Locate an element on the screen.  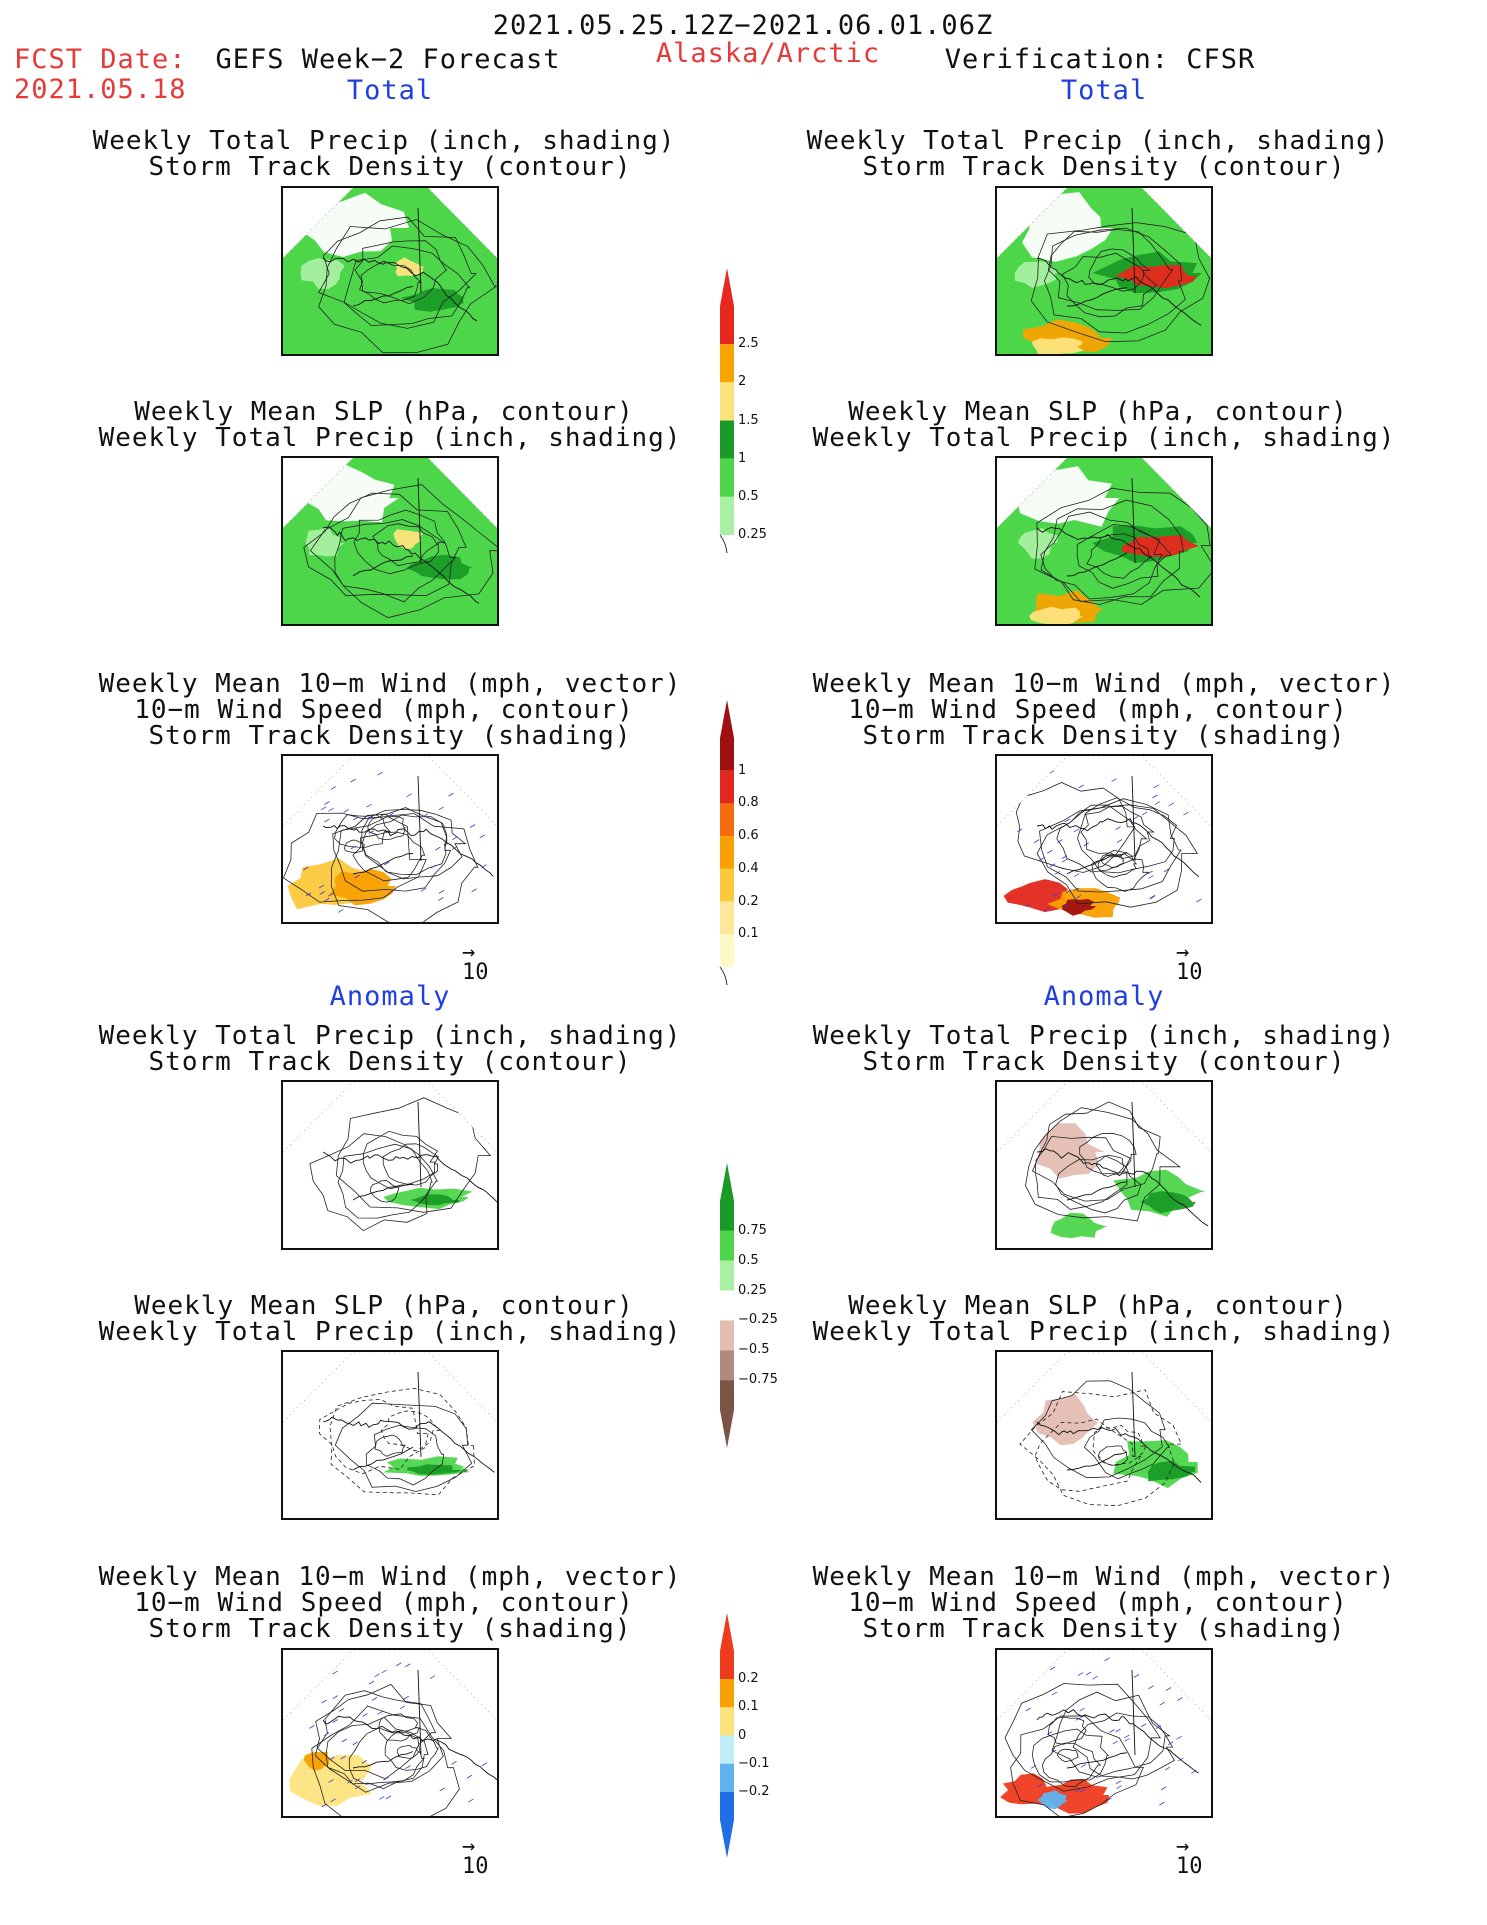
colorbar-storm-track-anomaly: 0.2 0.1 0 −0.1 −0.2 is located at coordinates (763, 1735).